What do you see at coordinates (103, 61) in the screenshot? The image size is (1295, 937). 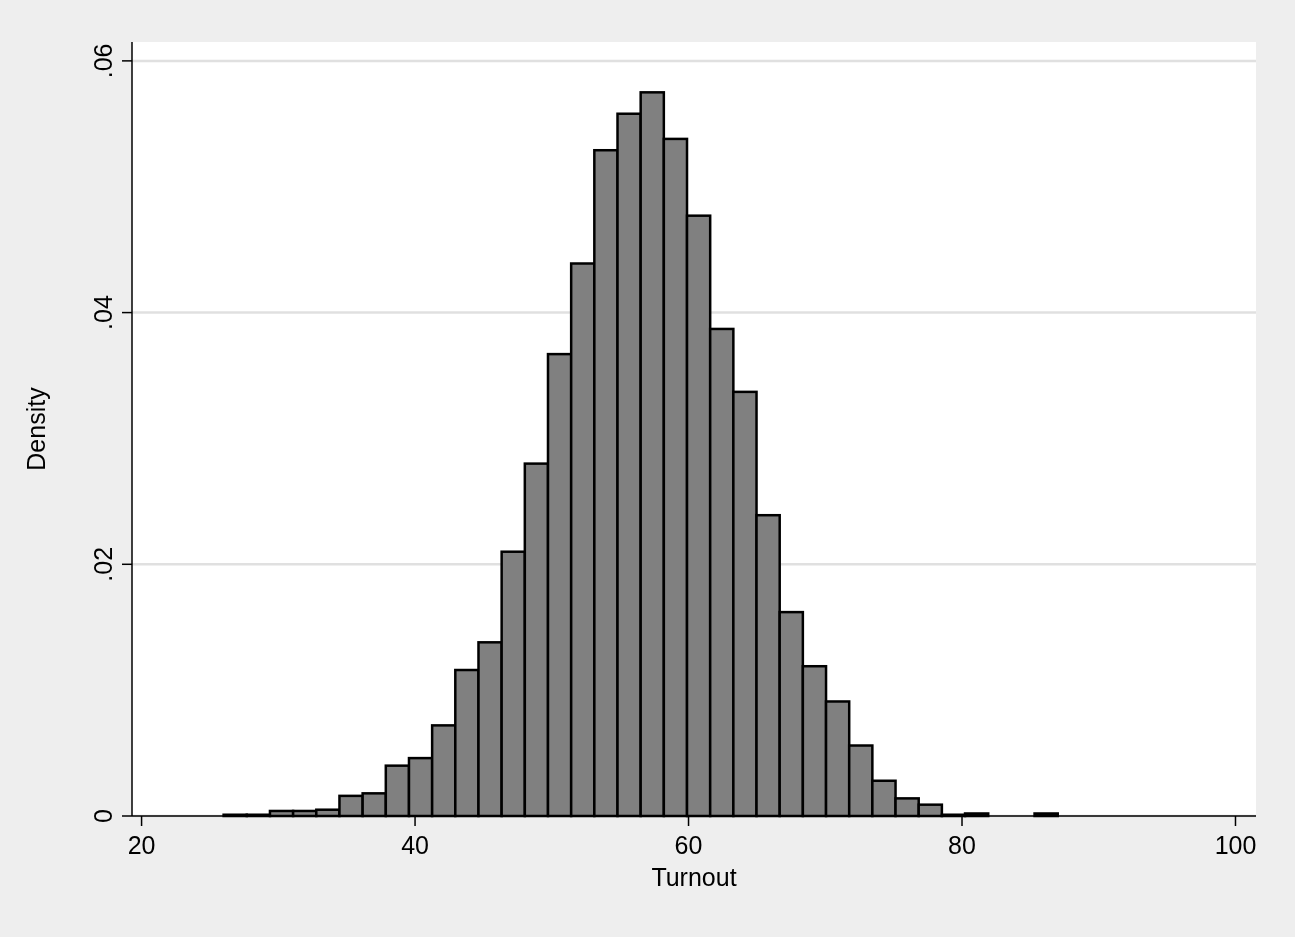 I see `y-tick-label: .06` at bounding box center [103, 61].